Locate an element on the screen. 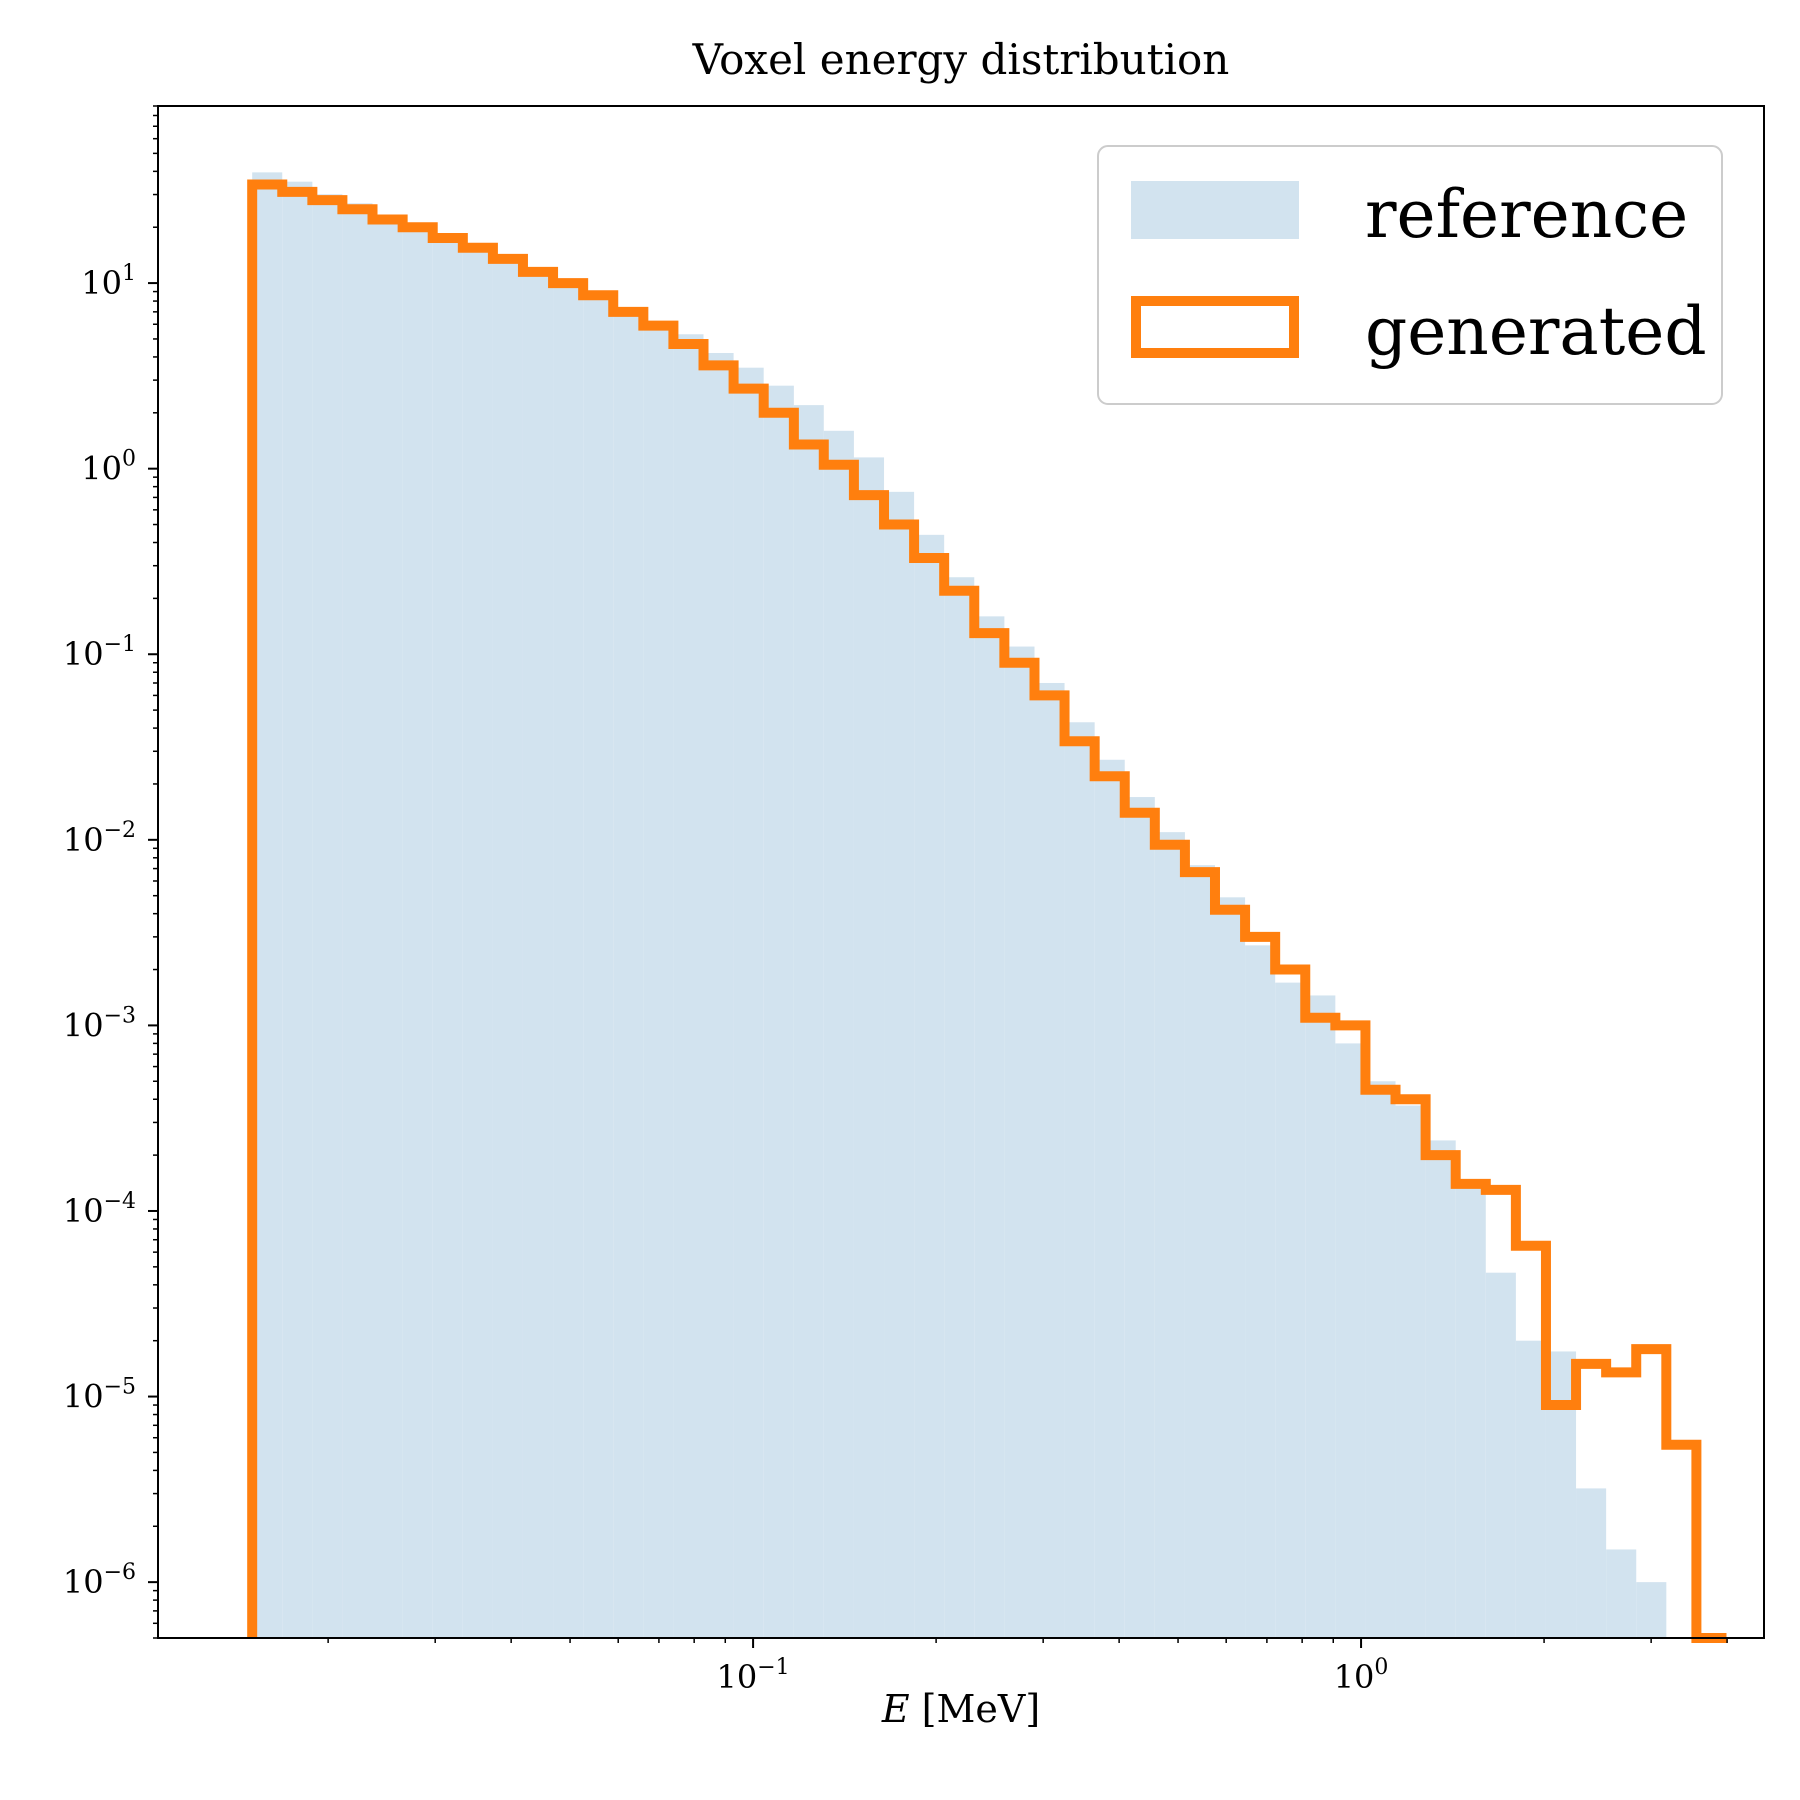  y-tick-label: 10⁻¹ is located at coordinates (99, 652).